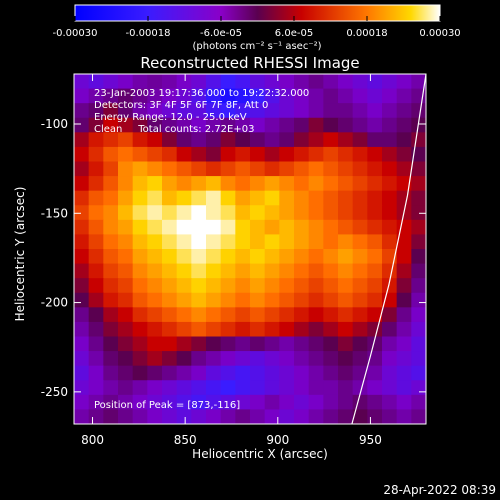 This screenshot has height=500, width=500. Describe the element at coordinates (148, 33) in the screenshot. I see `colorbar-tick-label: -0.00018` at that location.